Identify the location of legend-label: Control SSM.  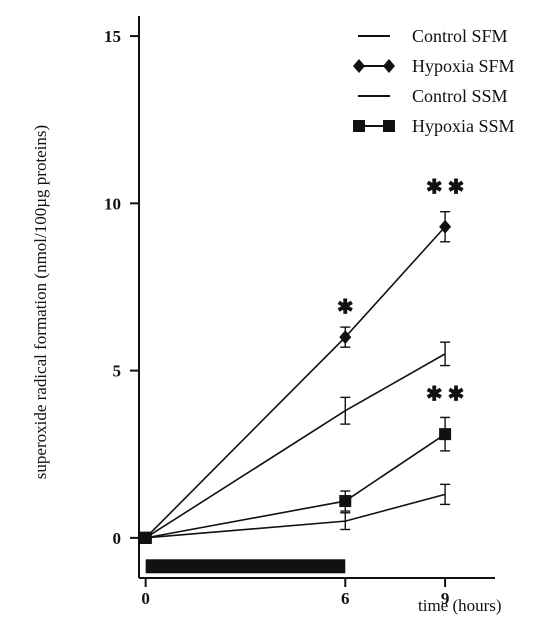
(460, 96).